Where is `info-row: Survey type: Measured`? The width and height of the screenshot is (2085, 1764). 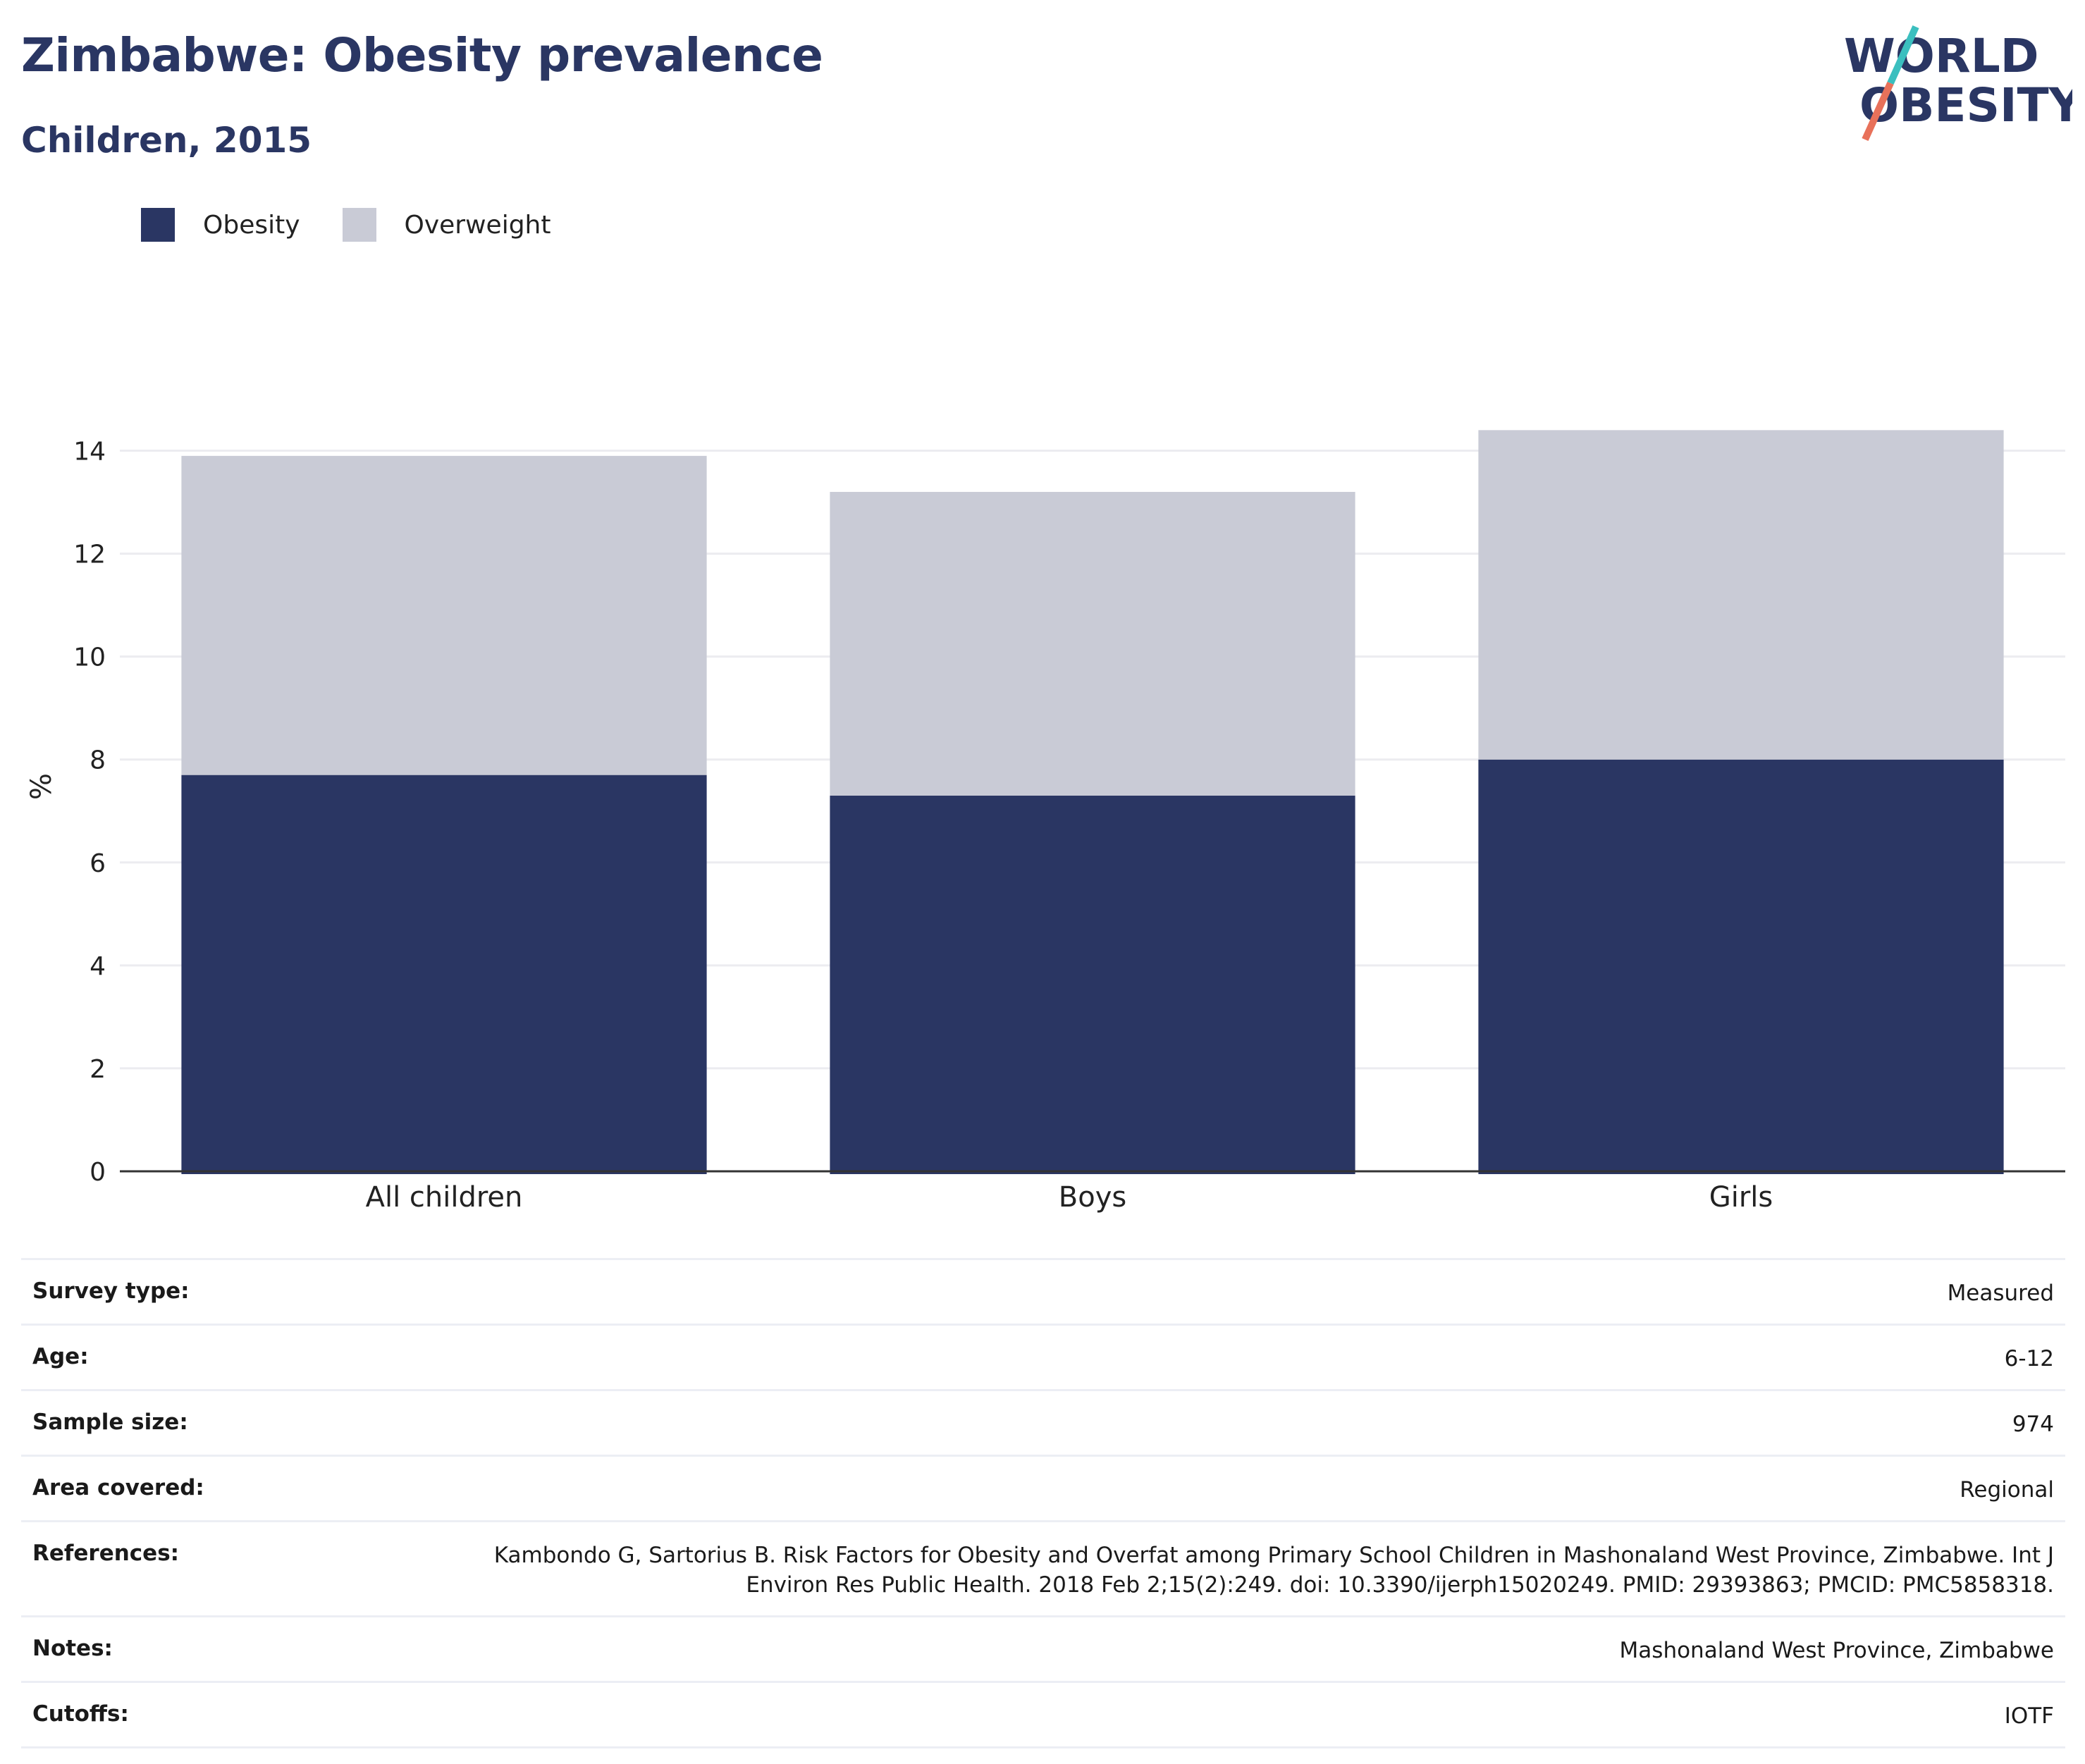
info-row: Survey type: Measured is located at coordinates (1043, 1291).